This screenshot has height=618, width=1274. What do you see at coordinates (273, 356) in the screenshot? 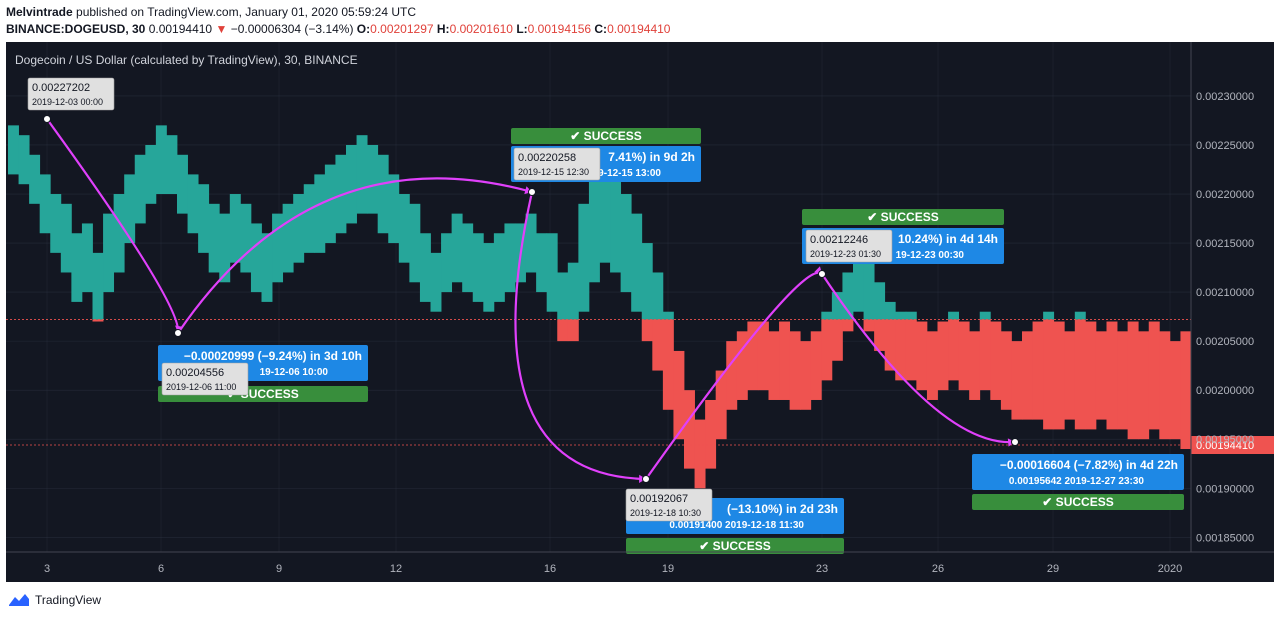
I see `measure-change-text: −0.00020999 (−9.24%) in 3d 10h` at bounding box center [273, 356].